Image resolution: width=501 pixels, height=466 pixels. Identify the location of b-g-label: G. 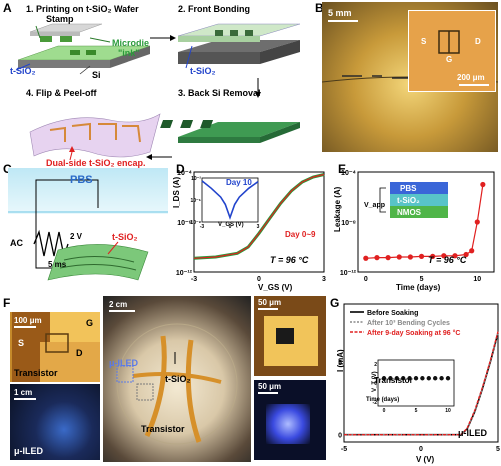
(449, 59).